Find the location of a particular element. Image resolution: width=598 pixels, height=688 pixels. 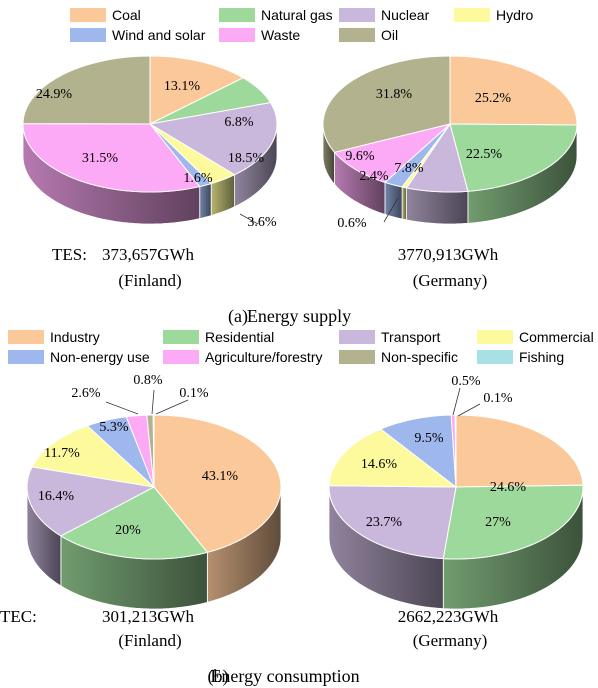

legend-label: Oil is located at coordinates (389, 35).